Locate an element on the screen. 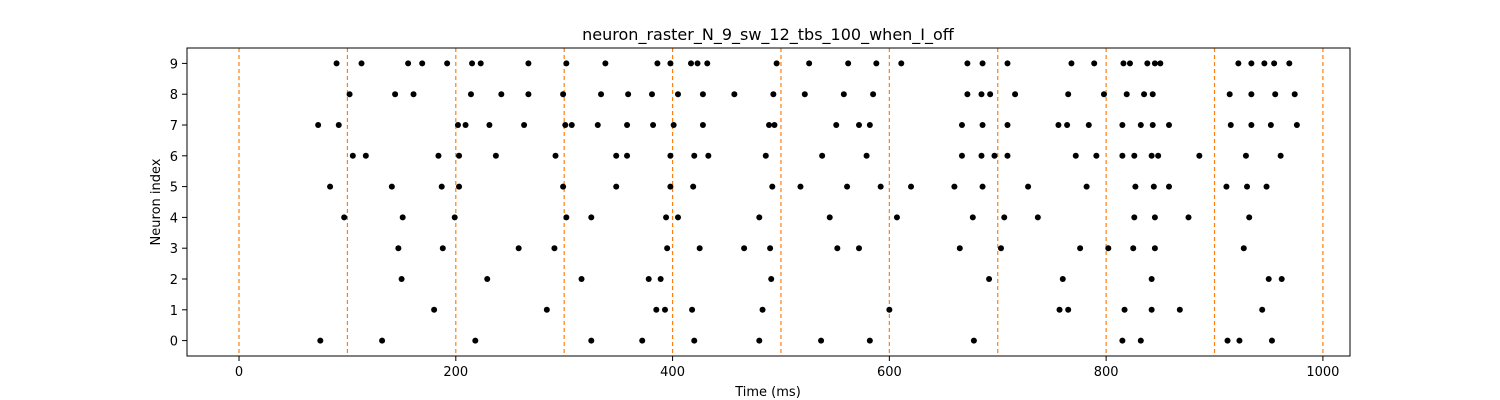 This screenshot has height=400, width=1500. y-tick-label: 5 is located at coordinates (174, 188).